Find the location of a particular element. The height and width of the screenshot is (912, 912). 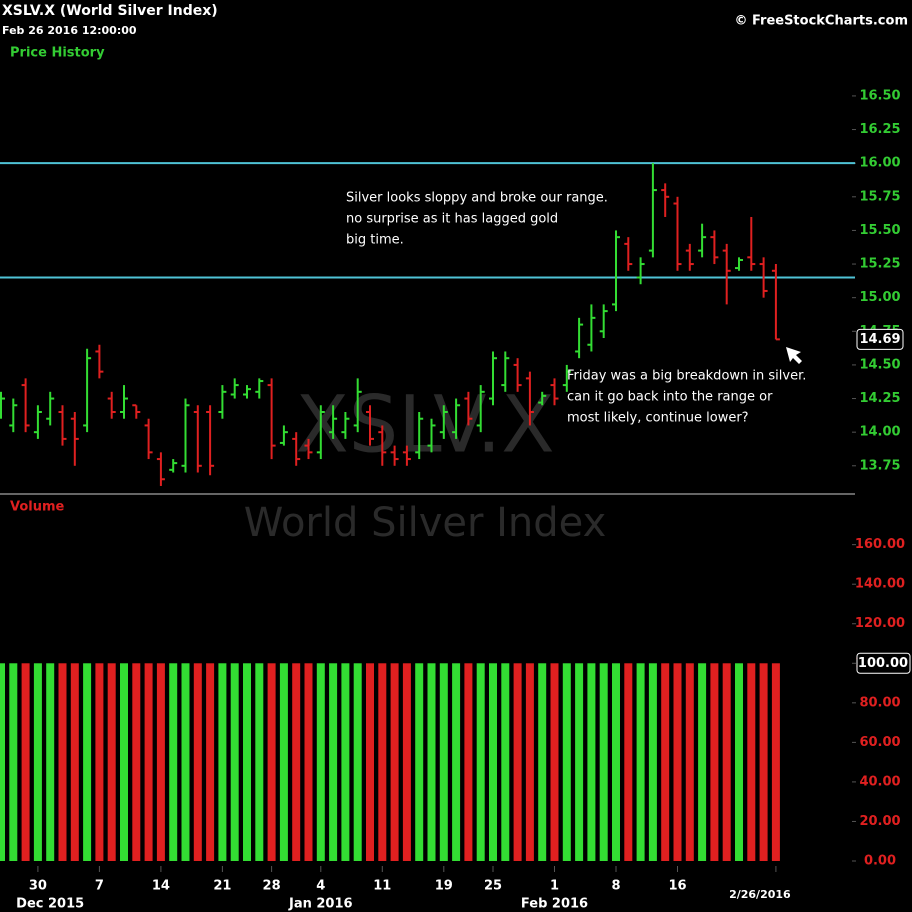

y-tick-label: 120.00 is located at coordinates (880, 623).